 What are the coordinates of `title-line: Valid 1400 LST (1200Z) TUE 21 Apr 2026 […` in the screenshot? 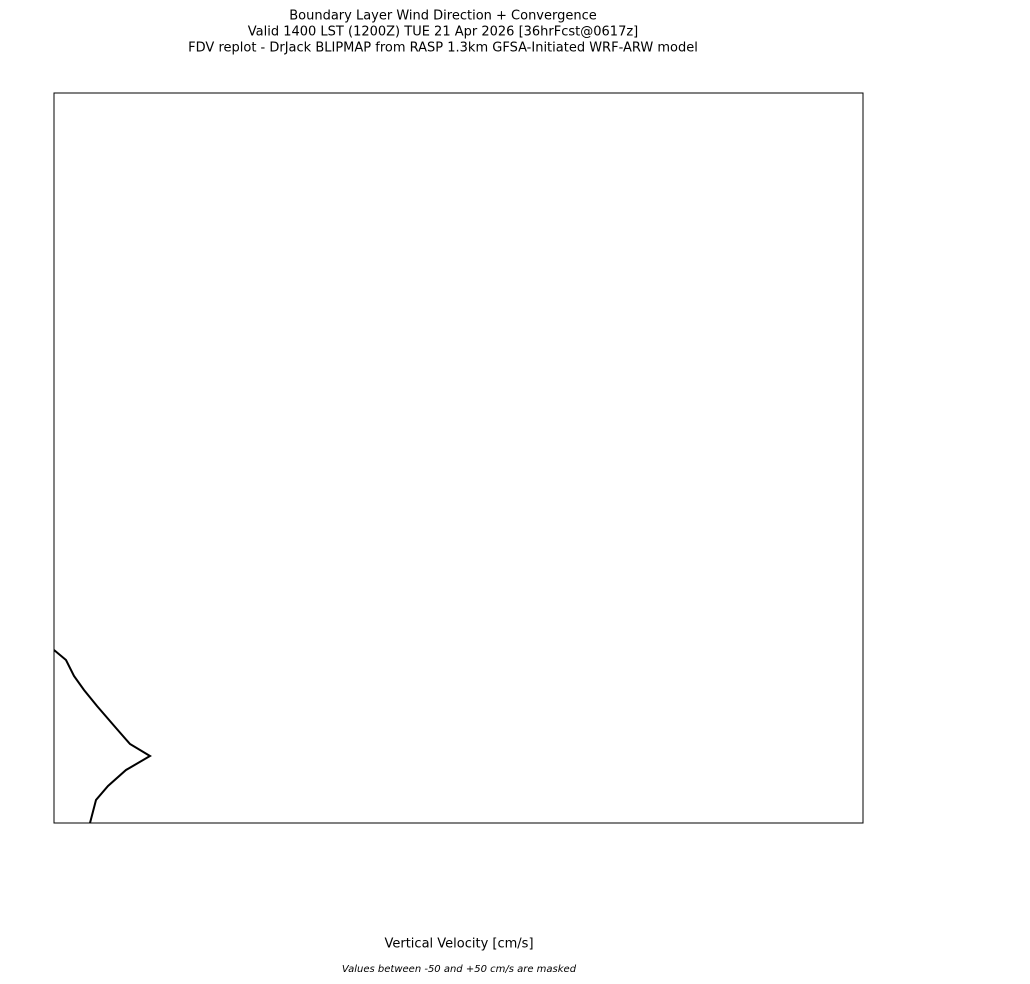 It's located at (443, 32).